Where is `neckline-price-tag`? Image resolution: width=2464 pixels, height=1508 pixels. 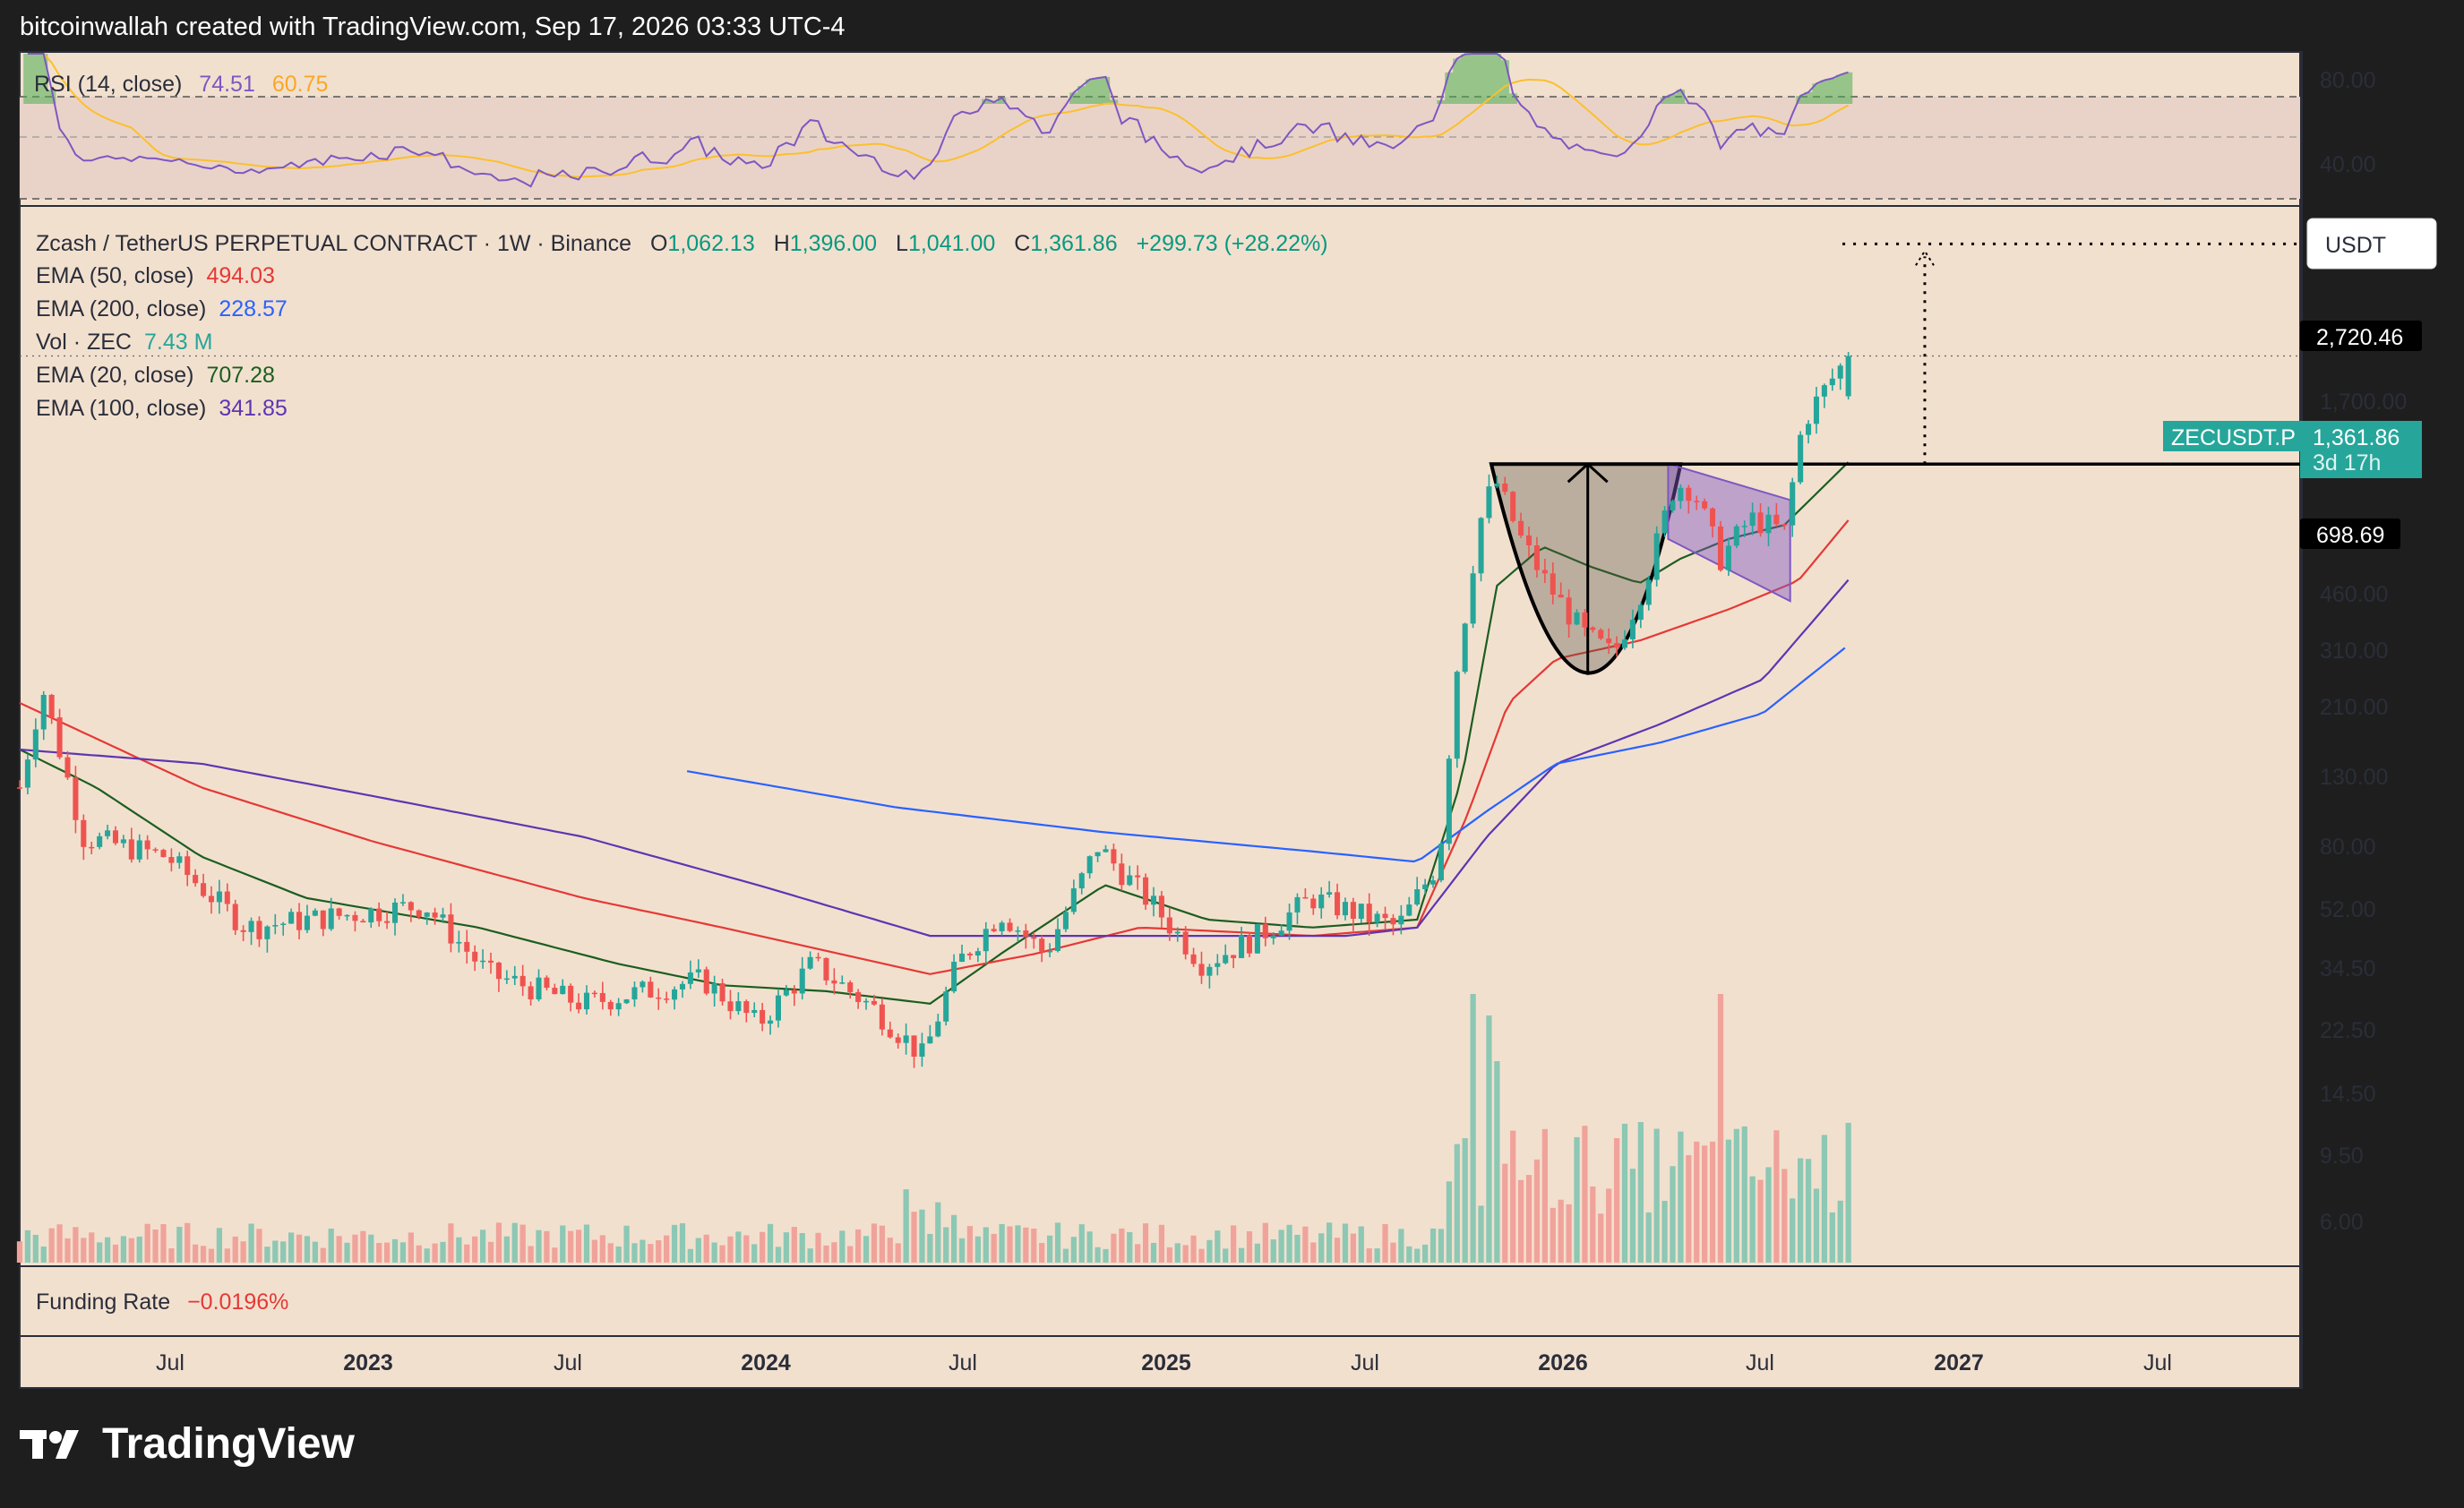
neckline-price-tag is located at coordinates (2350, 533).